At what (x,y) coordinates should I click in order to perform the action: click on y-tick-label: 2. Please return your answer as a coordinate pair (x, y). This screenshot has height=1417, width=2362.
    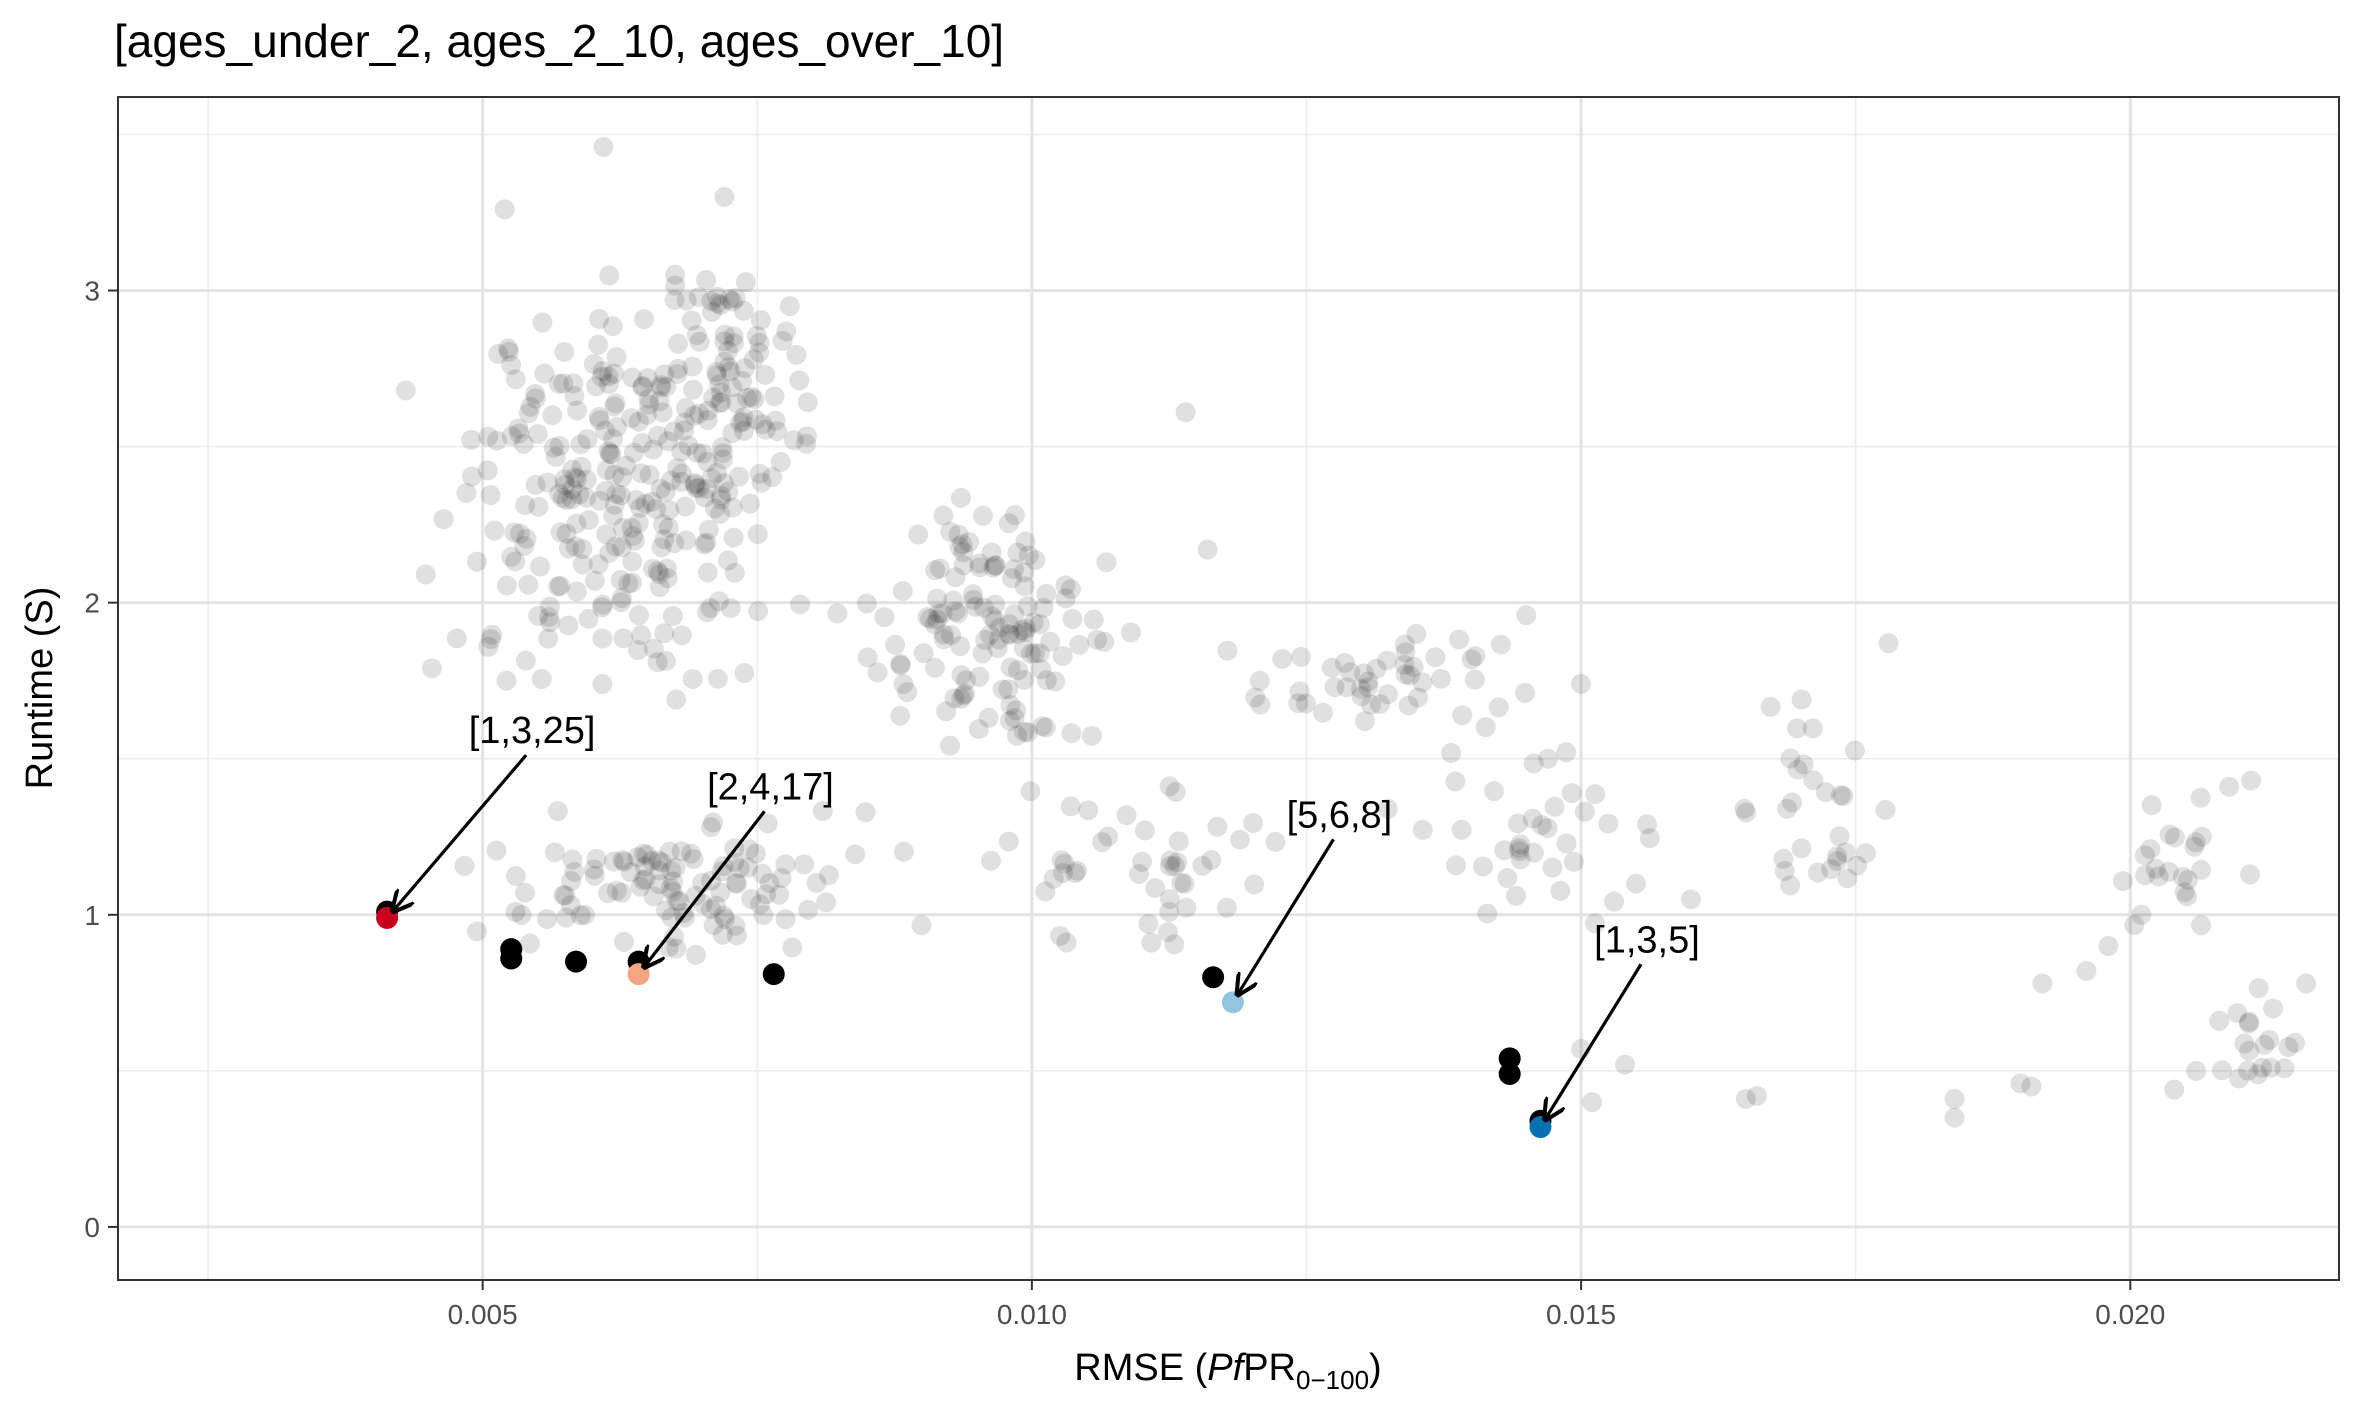
    Looking at the image, I should click on (92, 603).